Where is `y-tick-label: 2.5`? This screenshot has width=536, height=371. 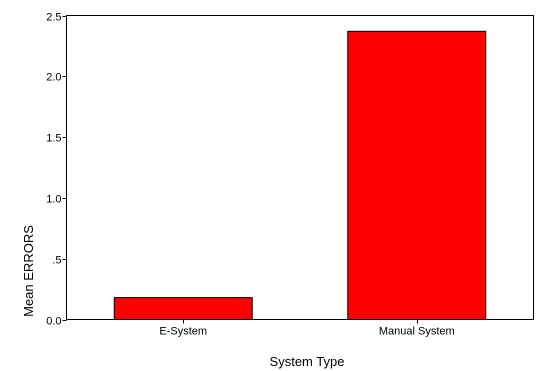
y-tick-label: 2.5 is located at coordinates (53, 18).